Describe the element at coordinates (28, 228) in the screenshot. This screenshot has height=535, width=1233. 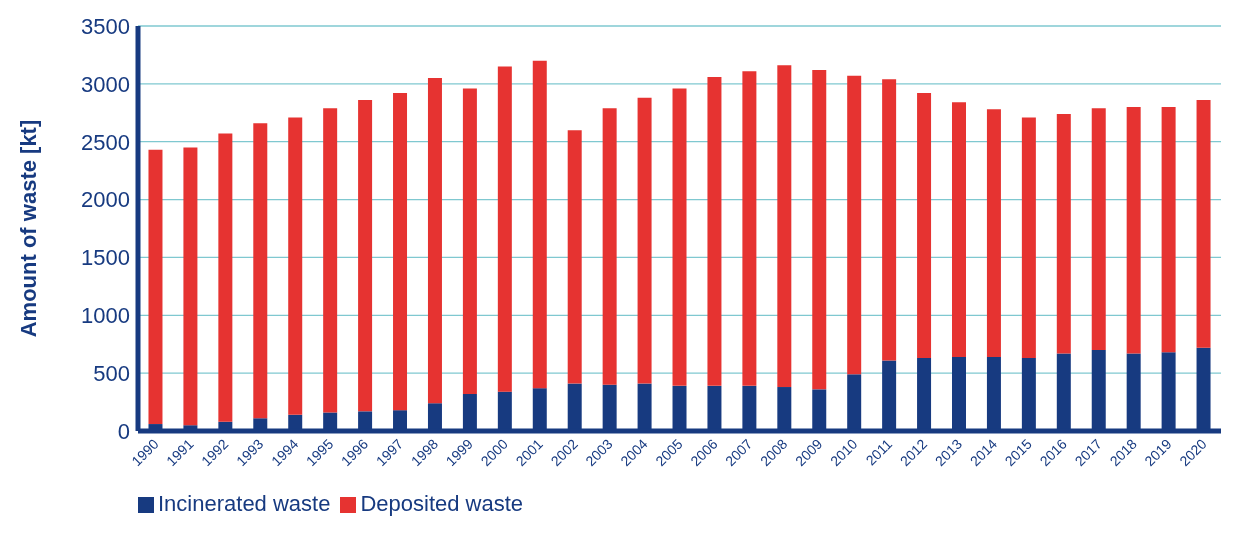
I see `y-axis-title: Amount of waste [kt]` at that location.